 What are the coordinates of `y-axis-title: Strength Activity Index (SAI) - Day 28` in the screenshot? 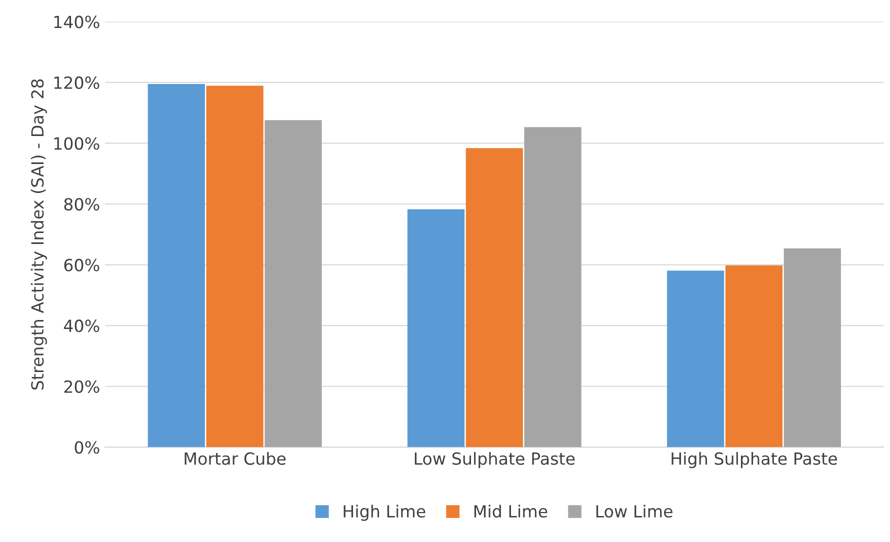 It's located at (38, 234).